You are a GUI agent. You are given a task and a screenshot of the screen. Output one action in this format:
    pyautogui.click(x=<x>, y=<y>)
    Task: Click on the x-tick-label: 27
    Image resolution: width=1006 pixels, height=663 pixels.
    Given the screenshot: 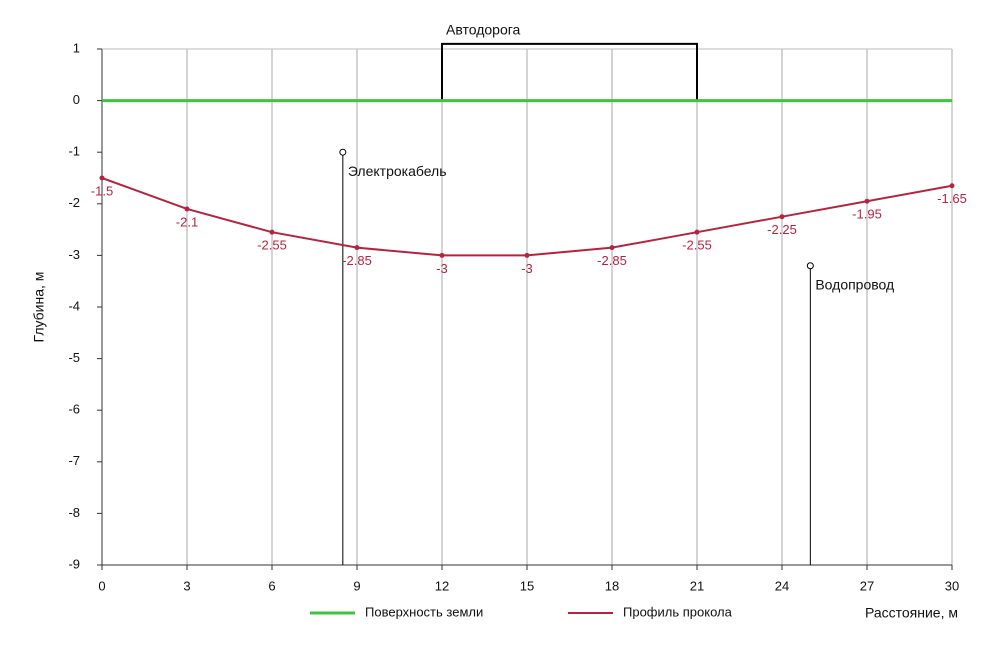 What is the action you would take?
    pyautogui.click(x=867, y=585)
    